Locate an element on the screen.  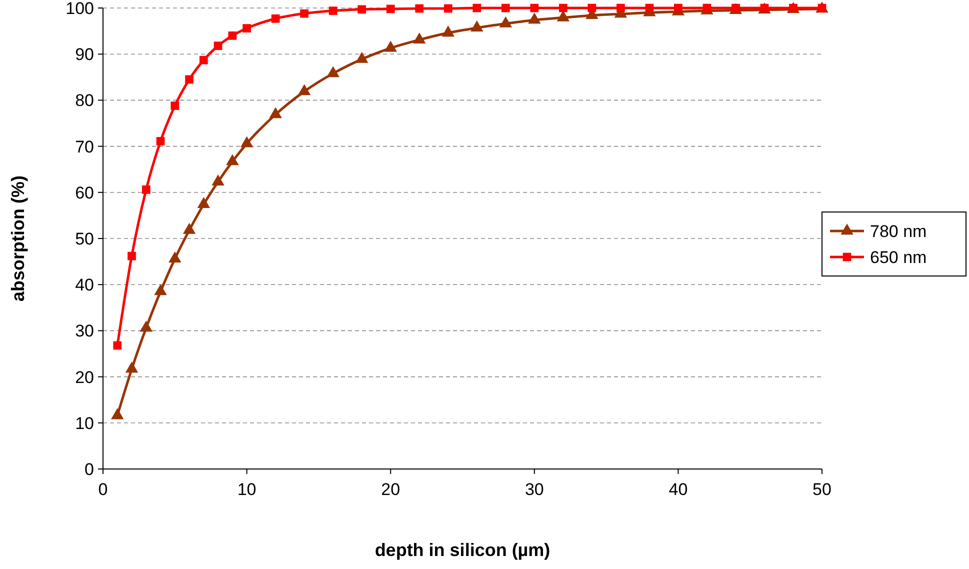
y-tick-label: 80 is located at coordinates (84, 100).